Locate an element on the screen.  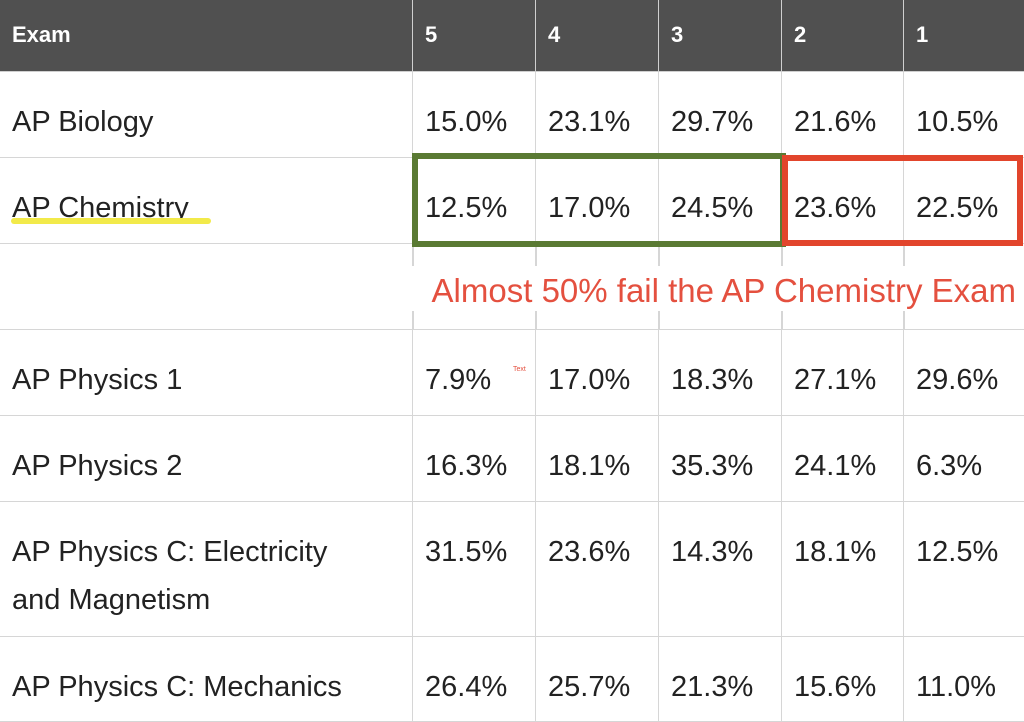
table-header: Exam 5 4 3 2 1 is located at coordinates (512, 36).